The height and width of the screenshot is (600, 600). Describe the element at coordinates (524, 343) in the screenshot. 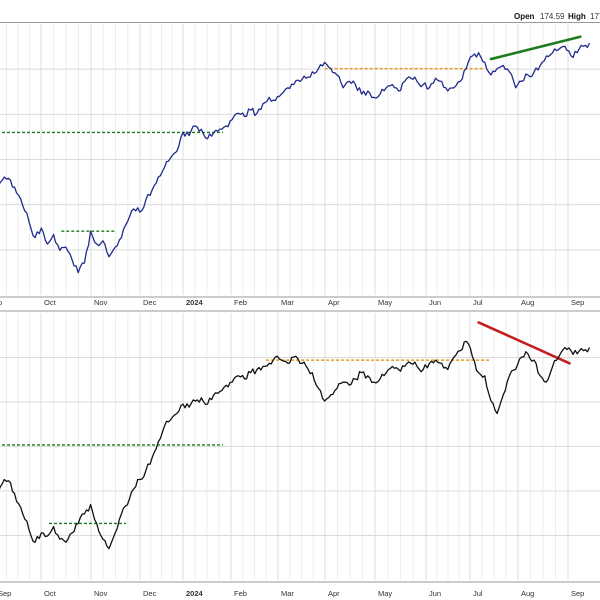

I see `red-trendline` at that location.